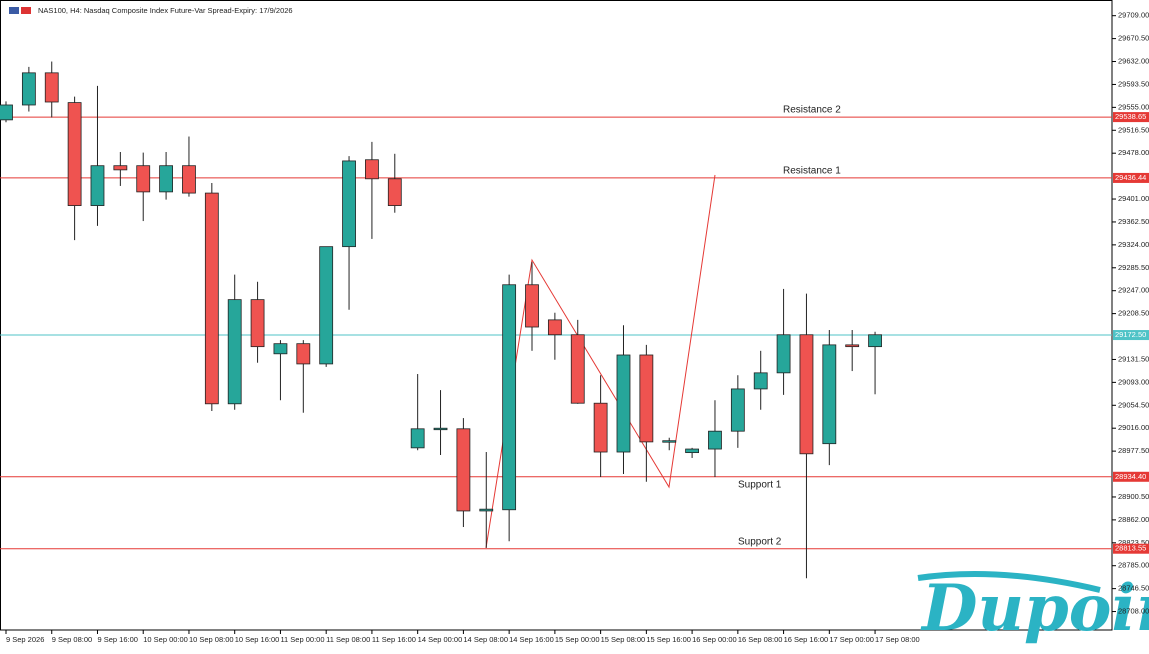 This screenshot has height=654, width=1149. Describe the element at coordinates (1133, 83) in the screenshot. I see `y-tick-label: 29593.50` at that location.